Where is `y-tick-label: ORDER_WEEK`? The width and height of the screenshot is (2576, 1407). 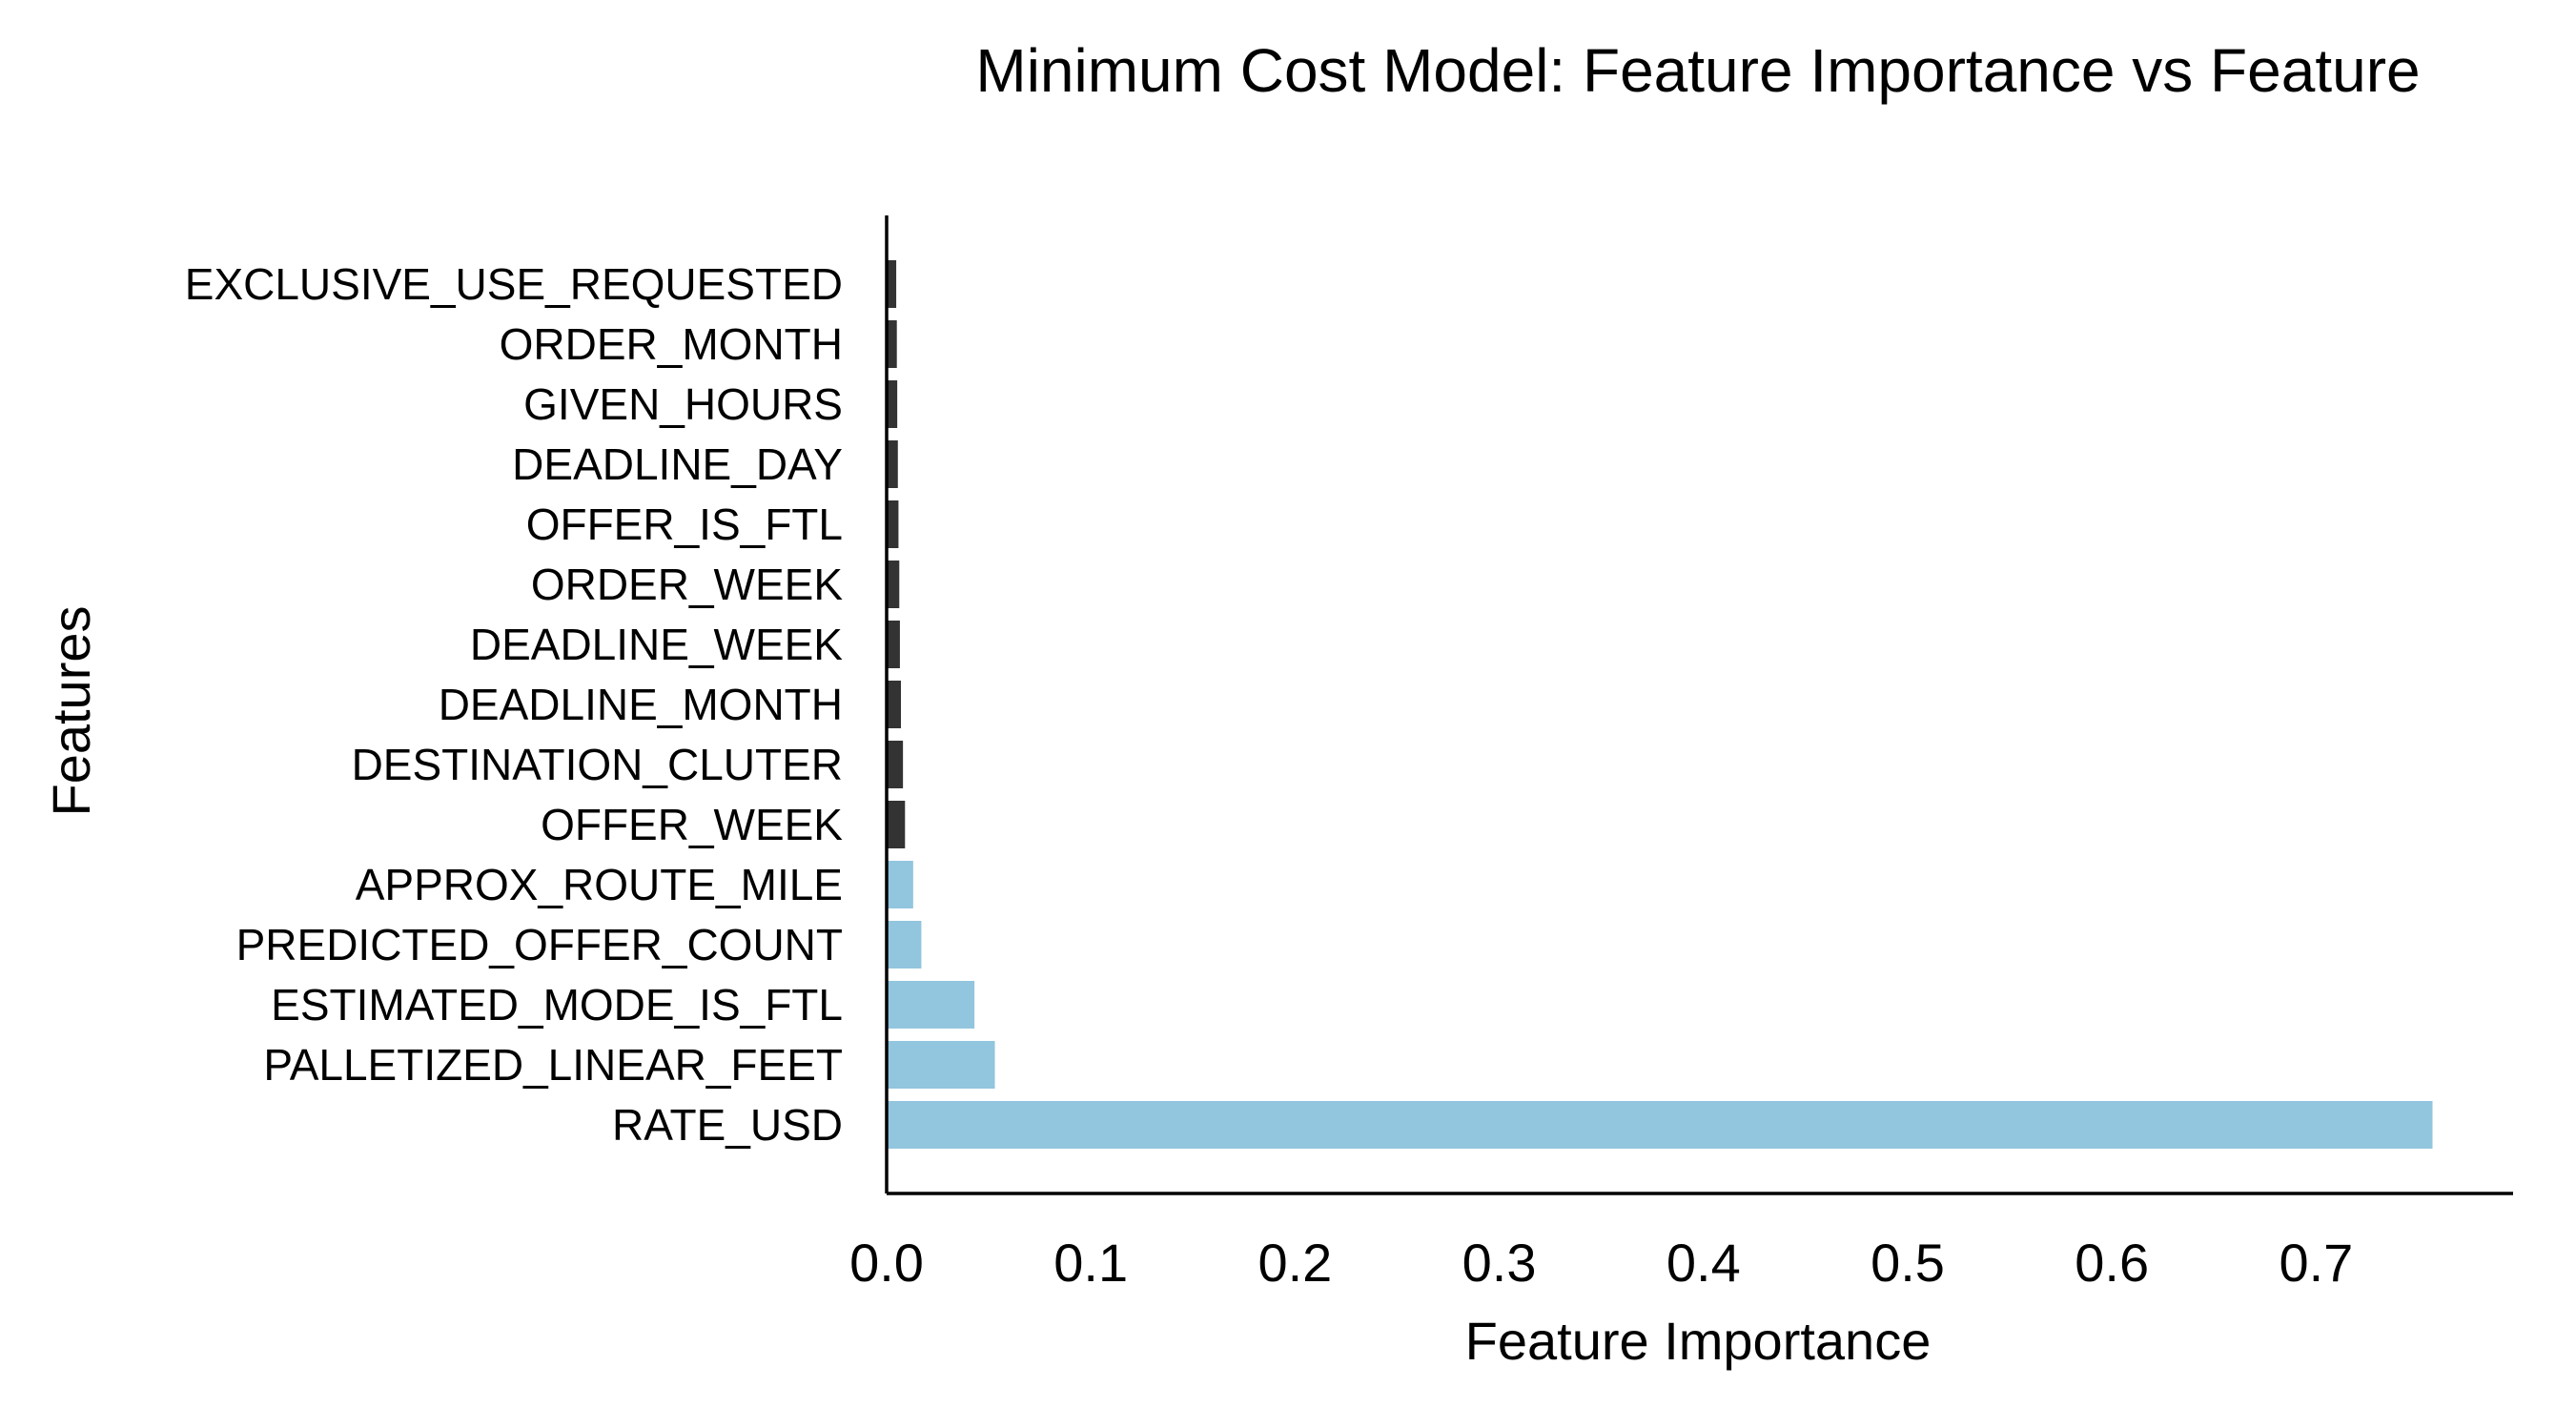
y-tick-label: ORDER_WEEK is located at coordinates (687, 584).